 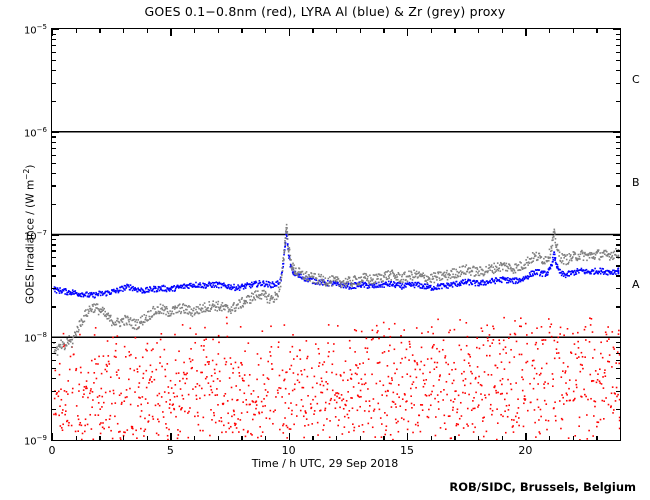 What do you see at coordinates (35, 30) in the screenshot?
I see `y-tick-label: 10⁻⁵` at bounding box center [35, 30].